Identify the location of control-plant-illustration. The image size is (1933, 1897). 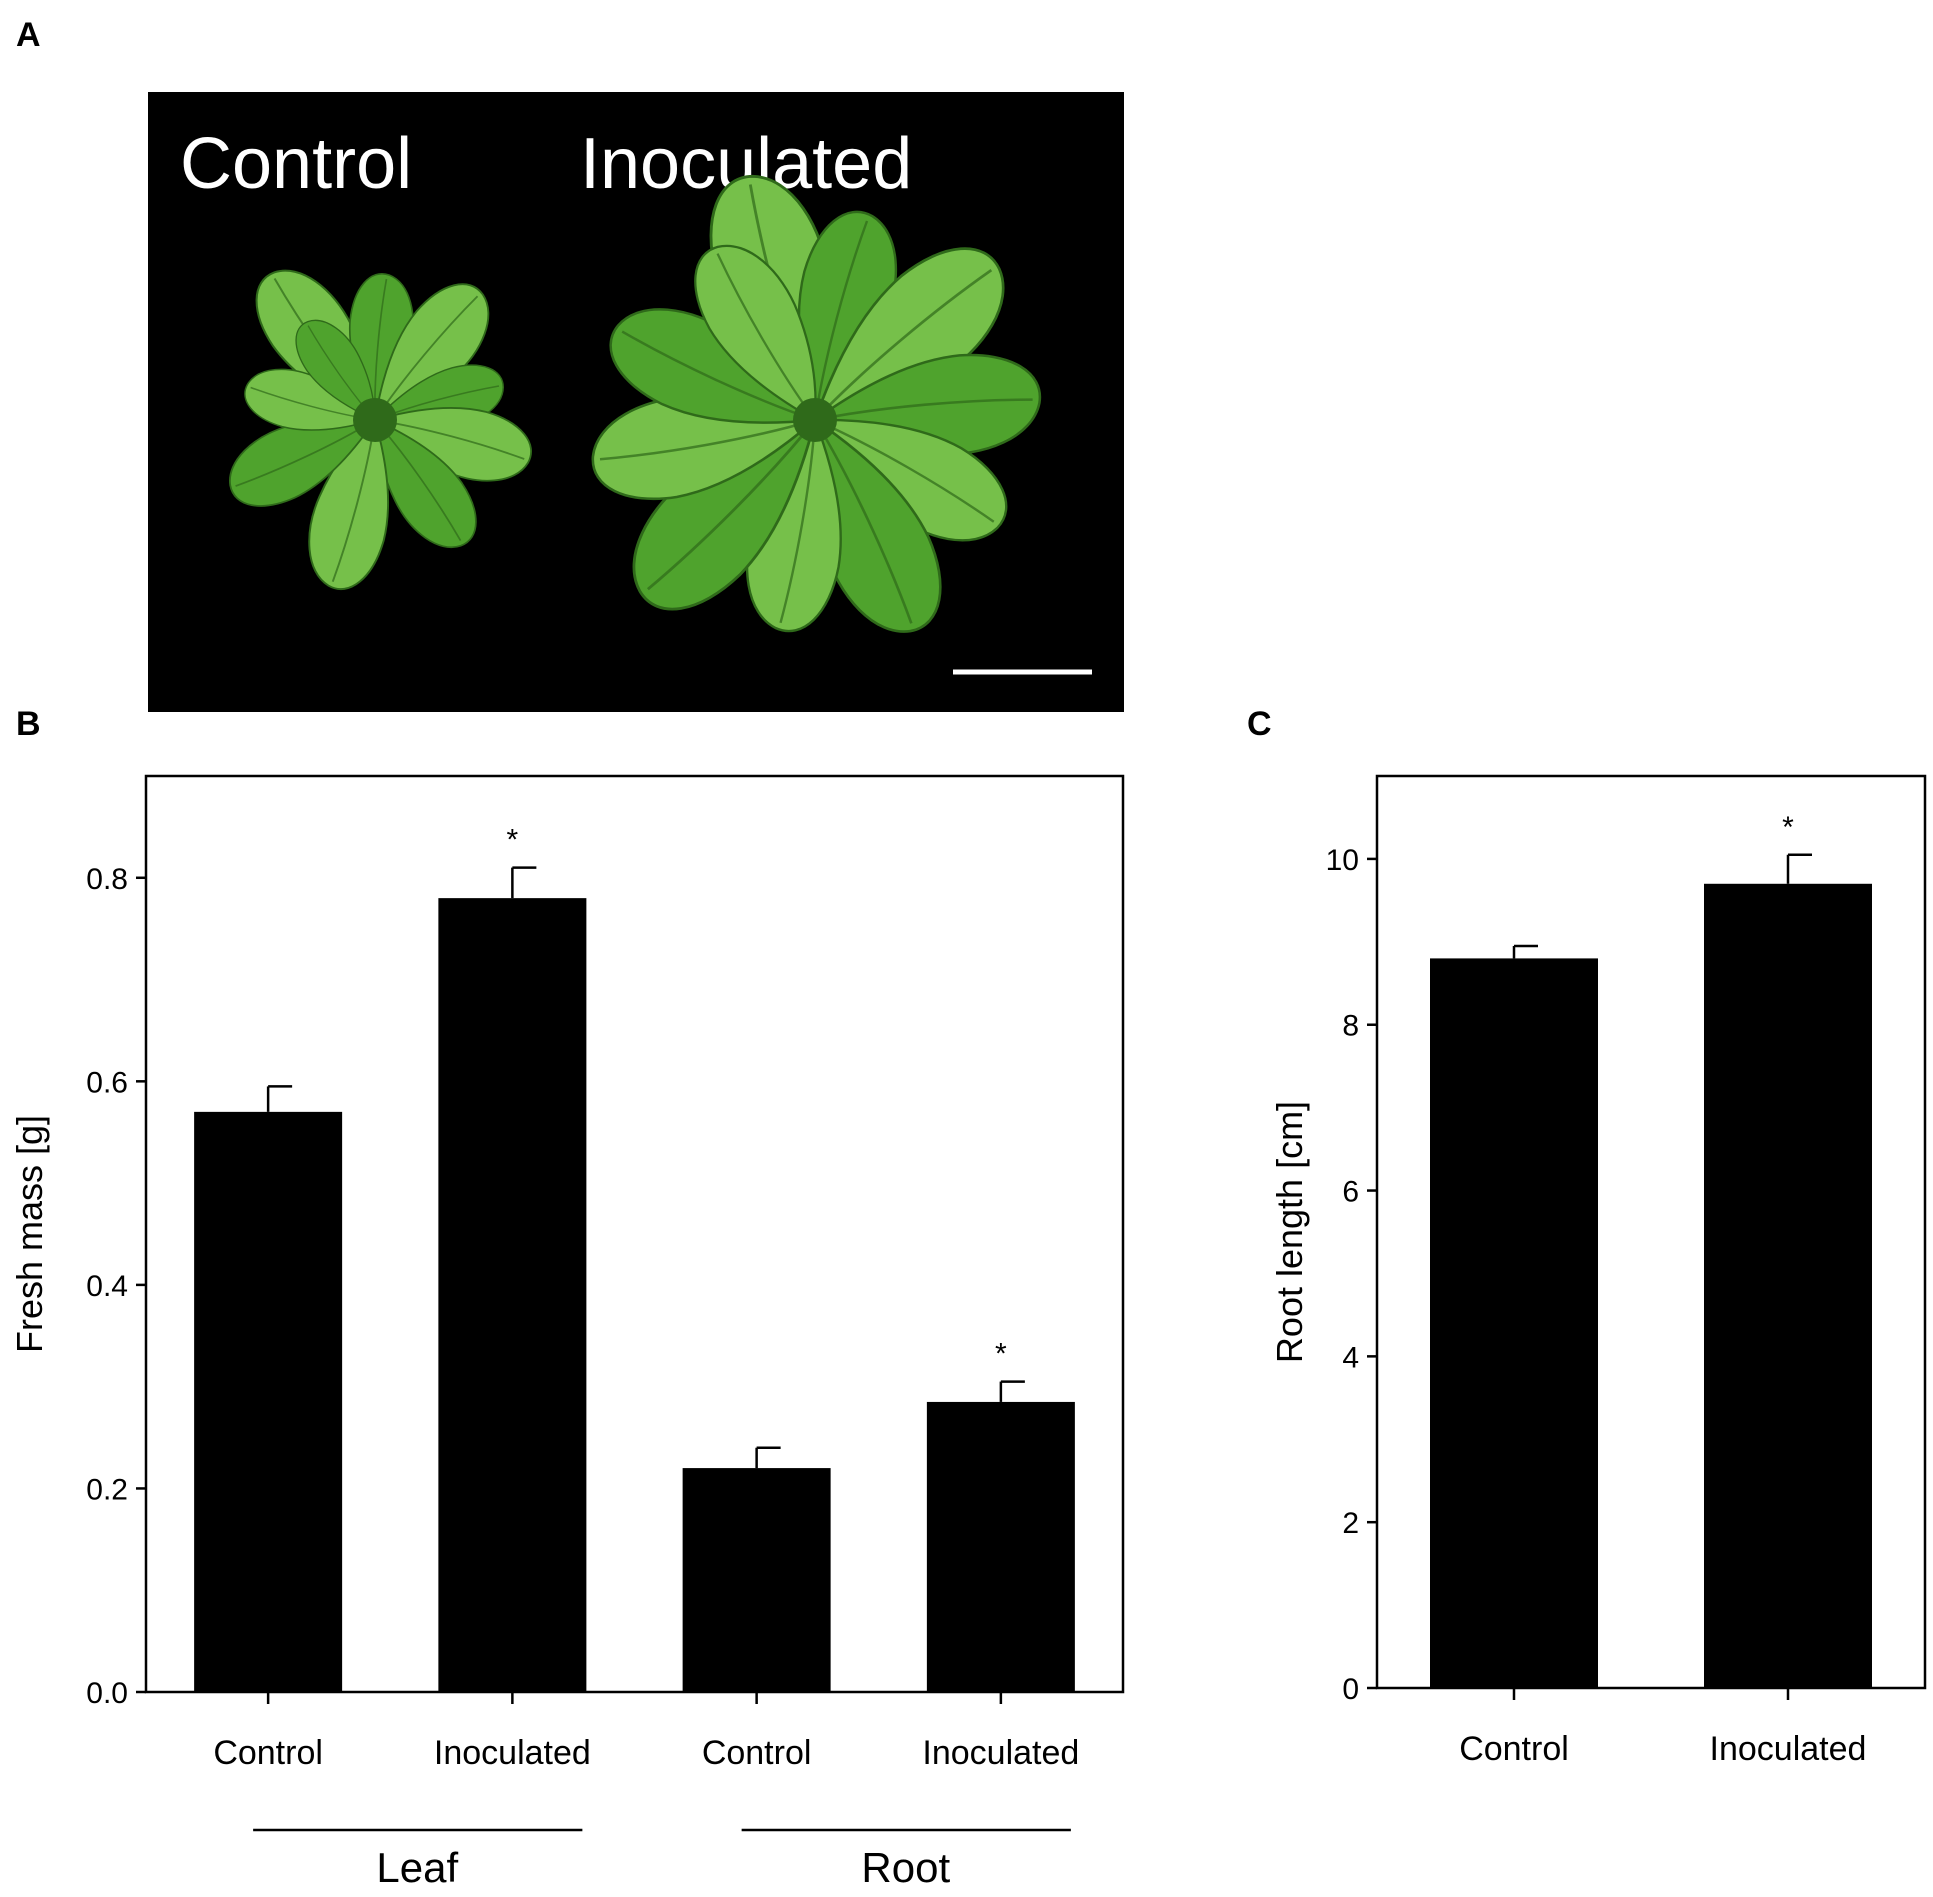
(380, 430).